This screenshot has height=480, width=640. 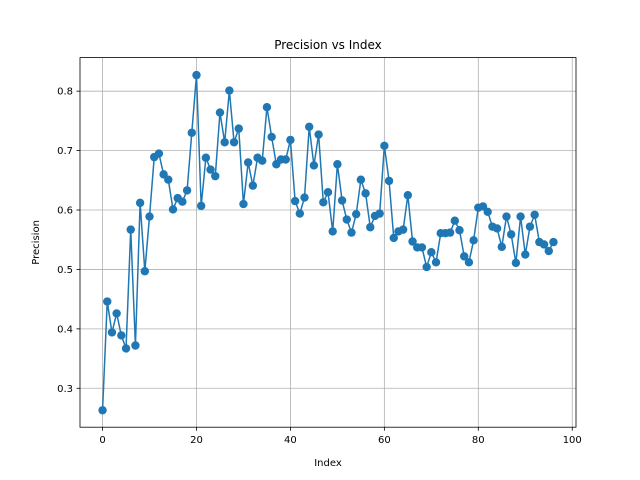 What do you see at coordinates (384, 440) in the screenshot?
I see `x-tick-label: 60` at bounding box center [384, 440].